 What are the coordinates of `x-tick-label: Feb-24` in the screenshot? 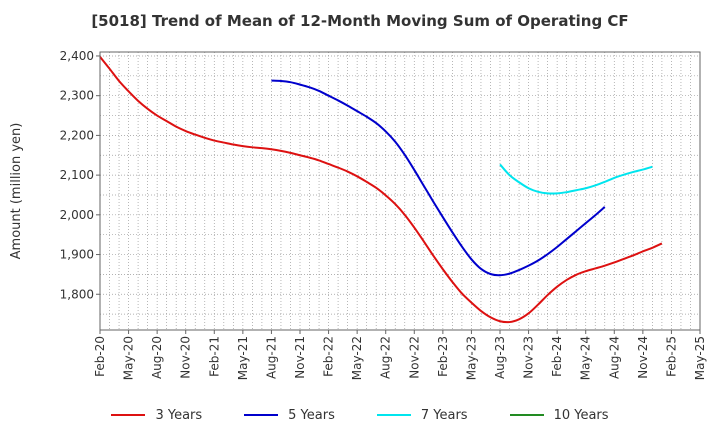 It's located at (557, 356).